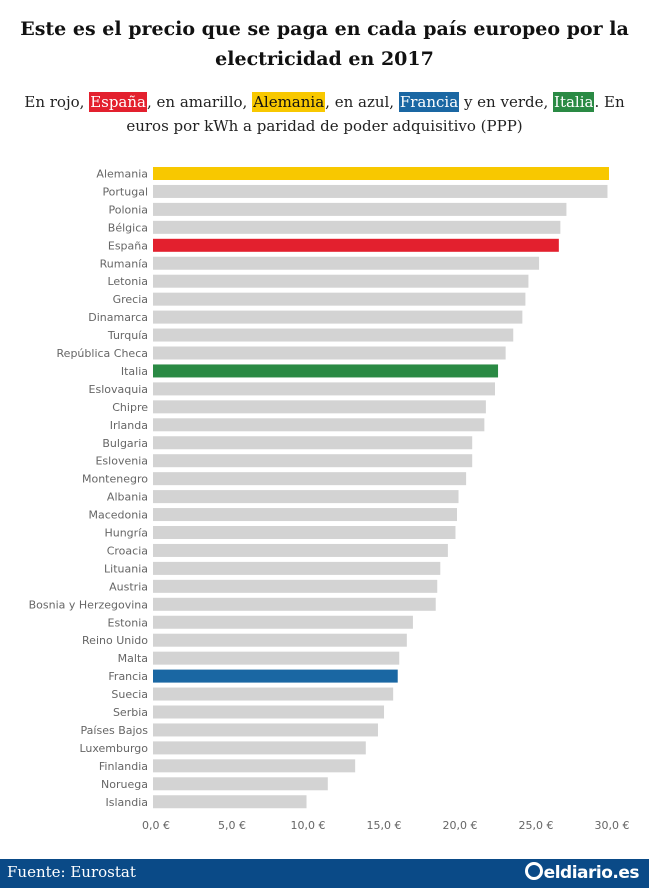  Describe the element at coordinates (127, 497) in the screenshot. I see `category-label: Albania` at that location.